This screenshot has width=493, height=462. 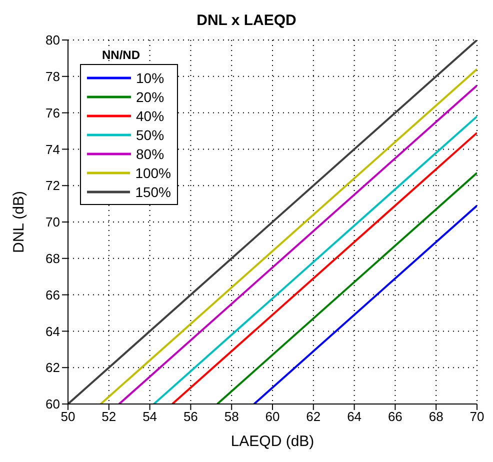 What do you see at coordinates (190, 416) in the screenshot?
I see `x-tick-label: 56` at bounding box center [190, 416].